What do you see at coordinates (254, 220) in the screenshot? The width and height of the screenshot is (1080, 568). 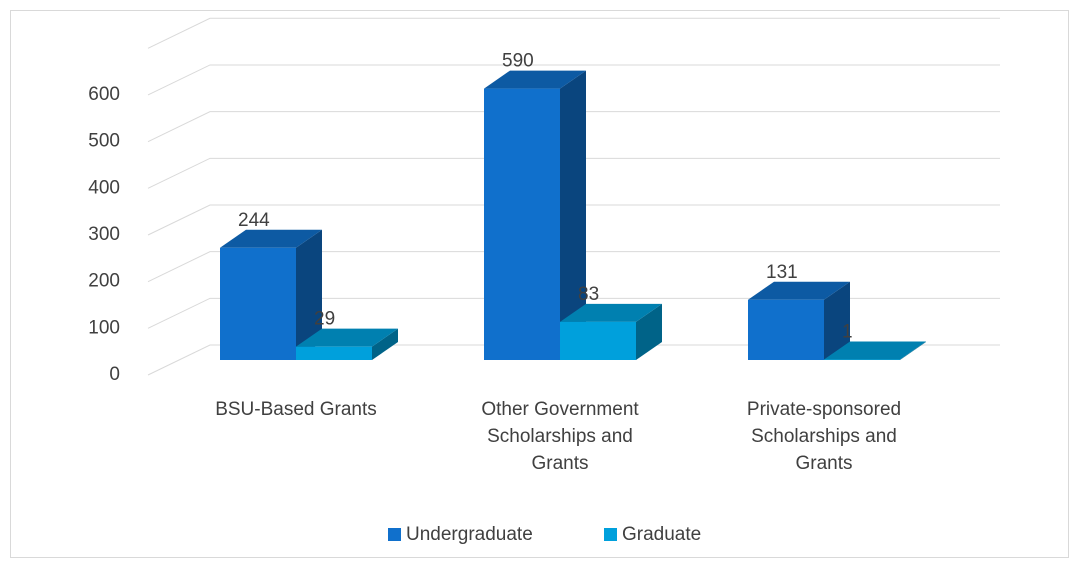 I see `data-label: 244` at bounding box center [254, 220].